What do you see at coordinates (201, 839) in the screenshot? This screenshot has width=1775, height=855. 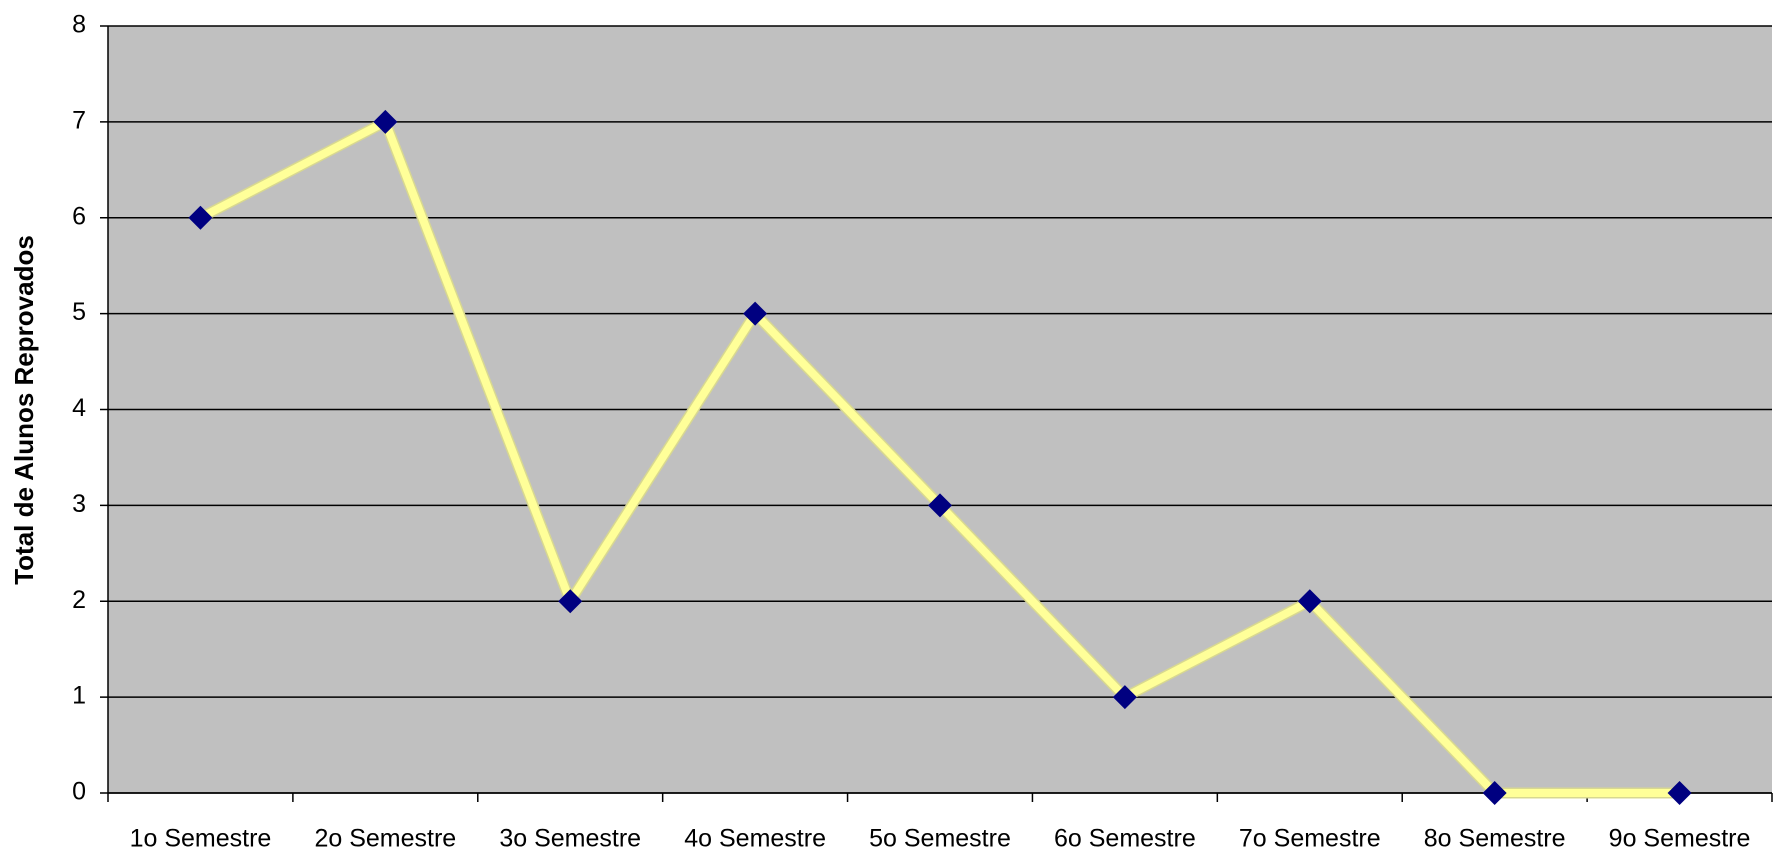 I see `x-tick-label: 1o Semestre` at bounding box center [201, 839].